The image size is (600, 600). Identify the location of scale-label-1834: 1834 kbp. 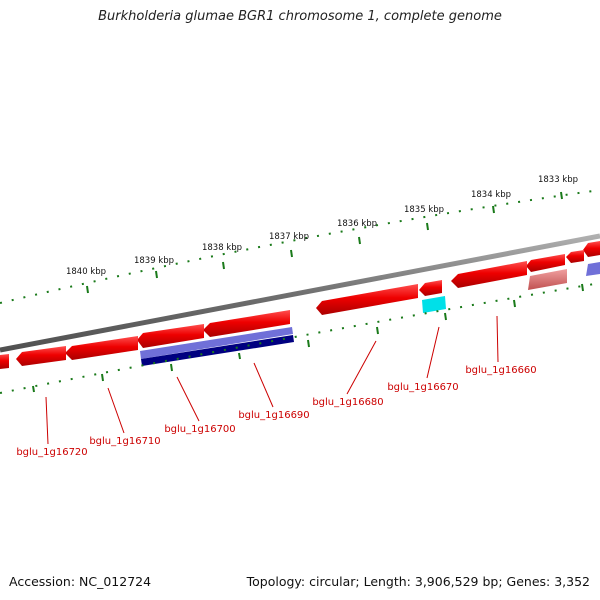
(491, 195).